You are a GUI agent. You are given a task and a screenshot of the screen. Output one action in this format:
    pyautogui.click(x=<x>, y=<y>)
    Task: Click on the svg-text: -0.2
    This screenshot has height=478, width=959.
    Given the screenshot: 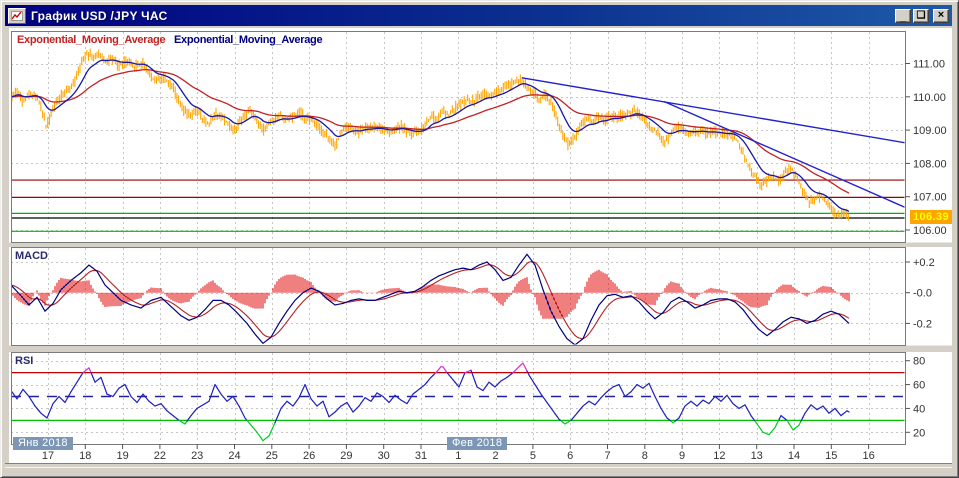 What is the action you would take?
    pyautogui.click(x=922, y=324)
    